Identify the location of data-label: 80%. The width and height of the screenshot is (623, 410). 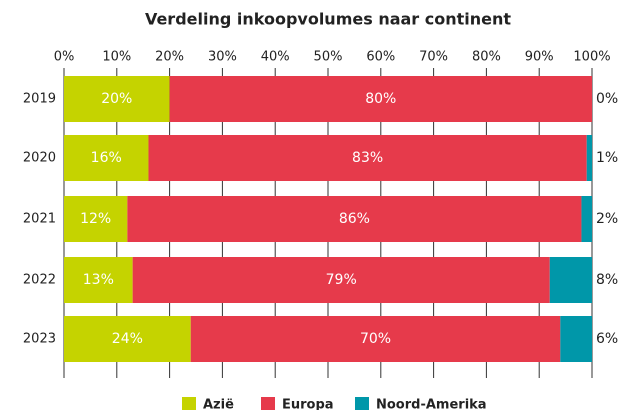
(380, 99).